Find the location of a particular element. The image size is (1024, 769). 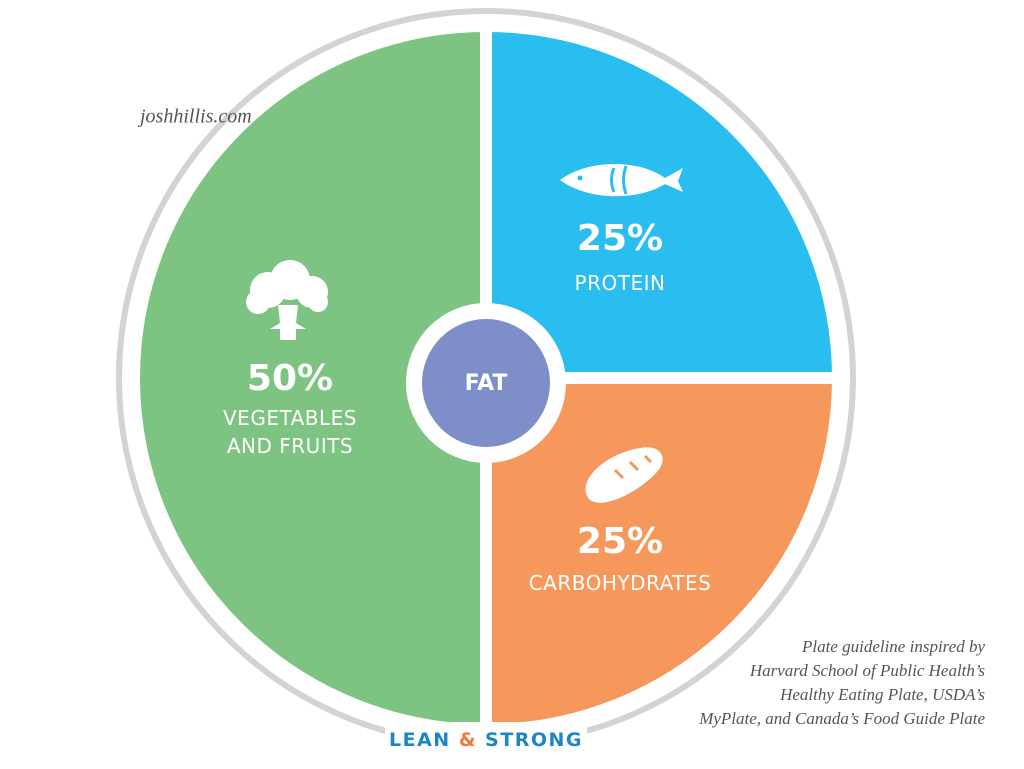

category-label: VEGETABLES AND FRUITS is located at coordinates (290, 432).